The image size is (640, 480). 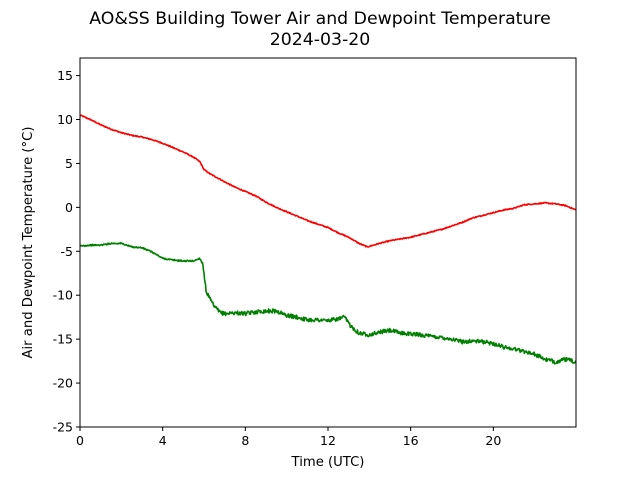 I want to click on x-axis-label: Time (UTC), so click(x=328, y=462).